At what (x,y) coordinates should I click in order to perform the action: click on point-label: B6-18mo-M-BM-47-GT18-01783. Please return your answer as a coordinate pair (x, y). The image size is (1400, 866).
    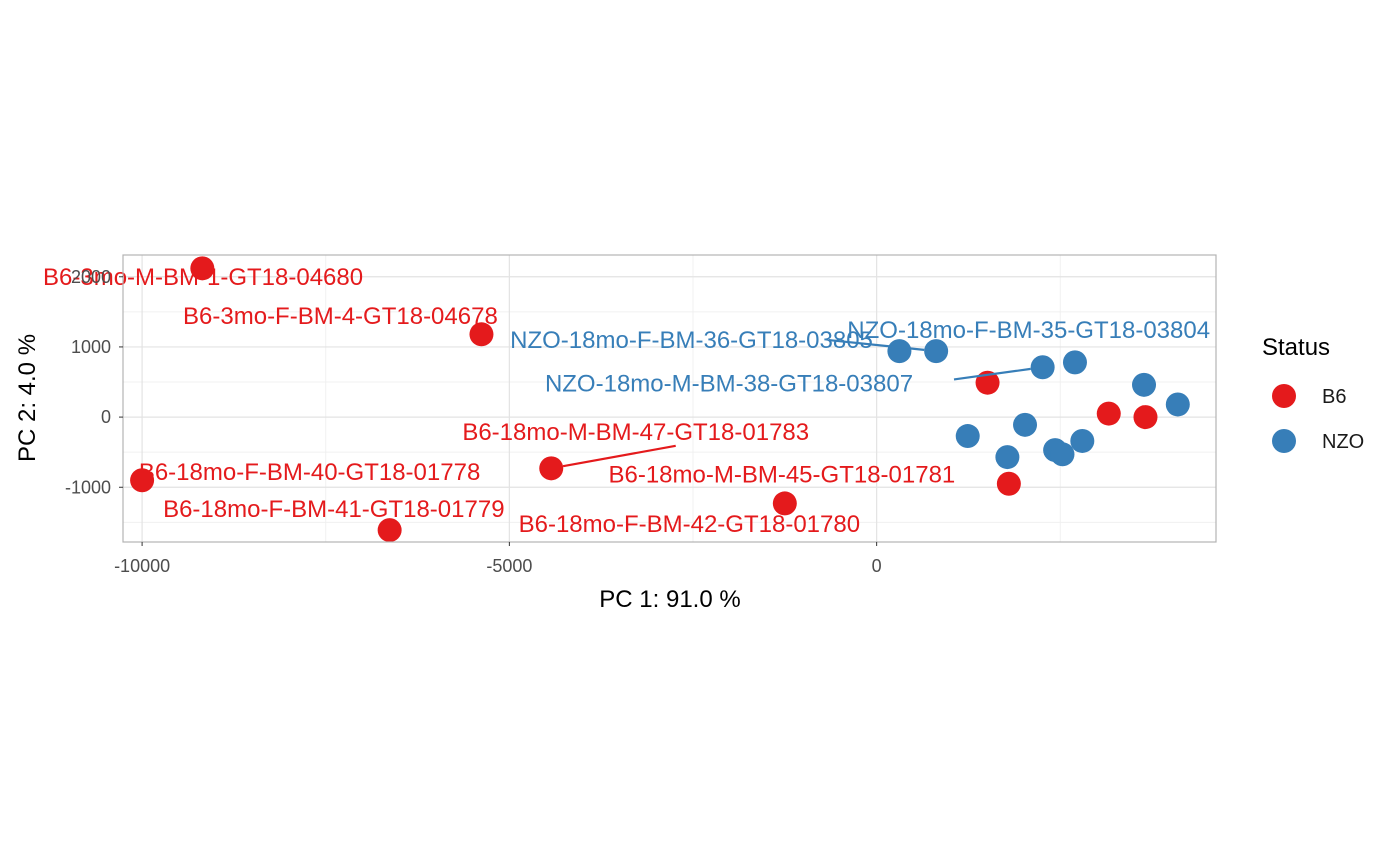
    Looking at the image, I should click on (635, 432).